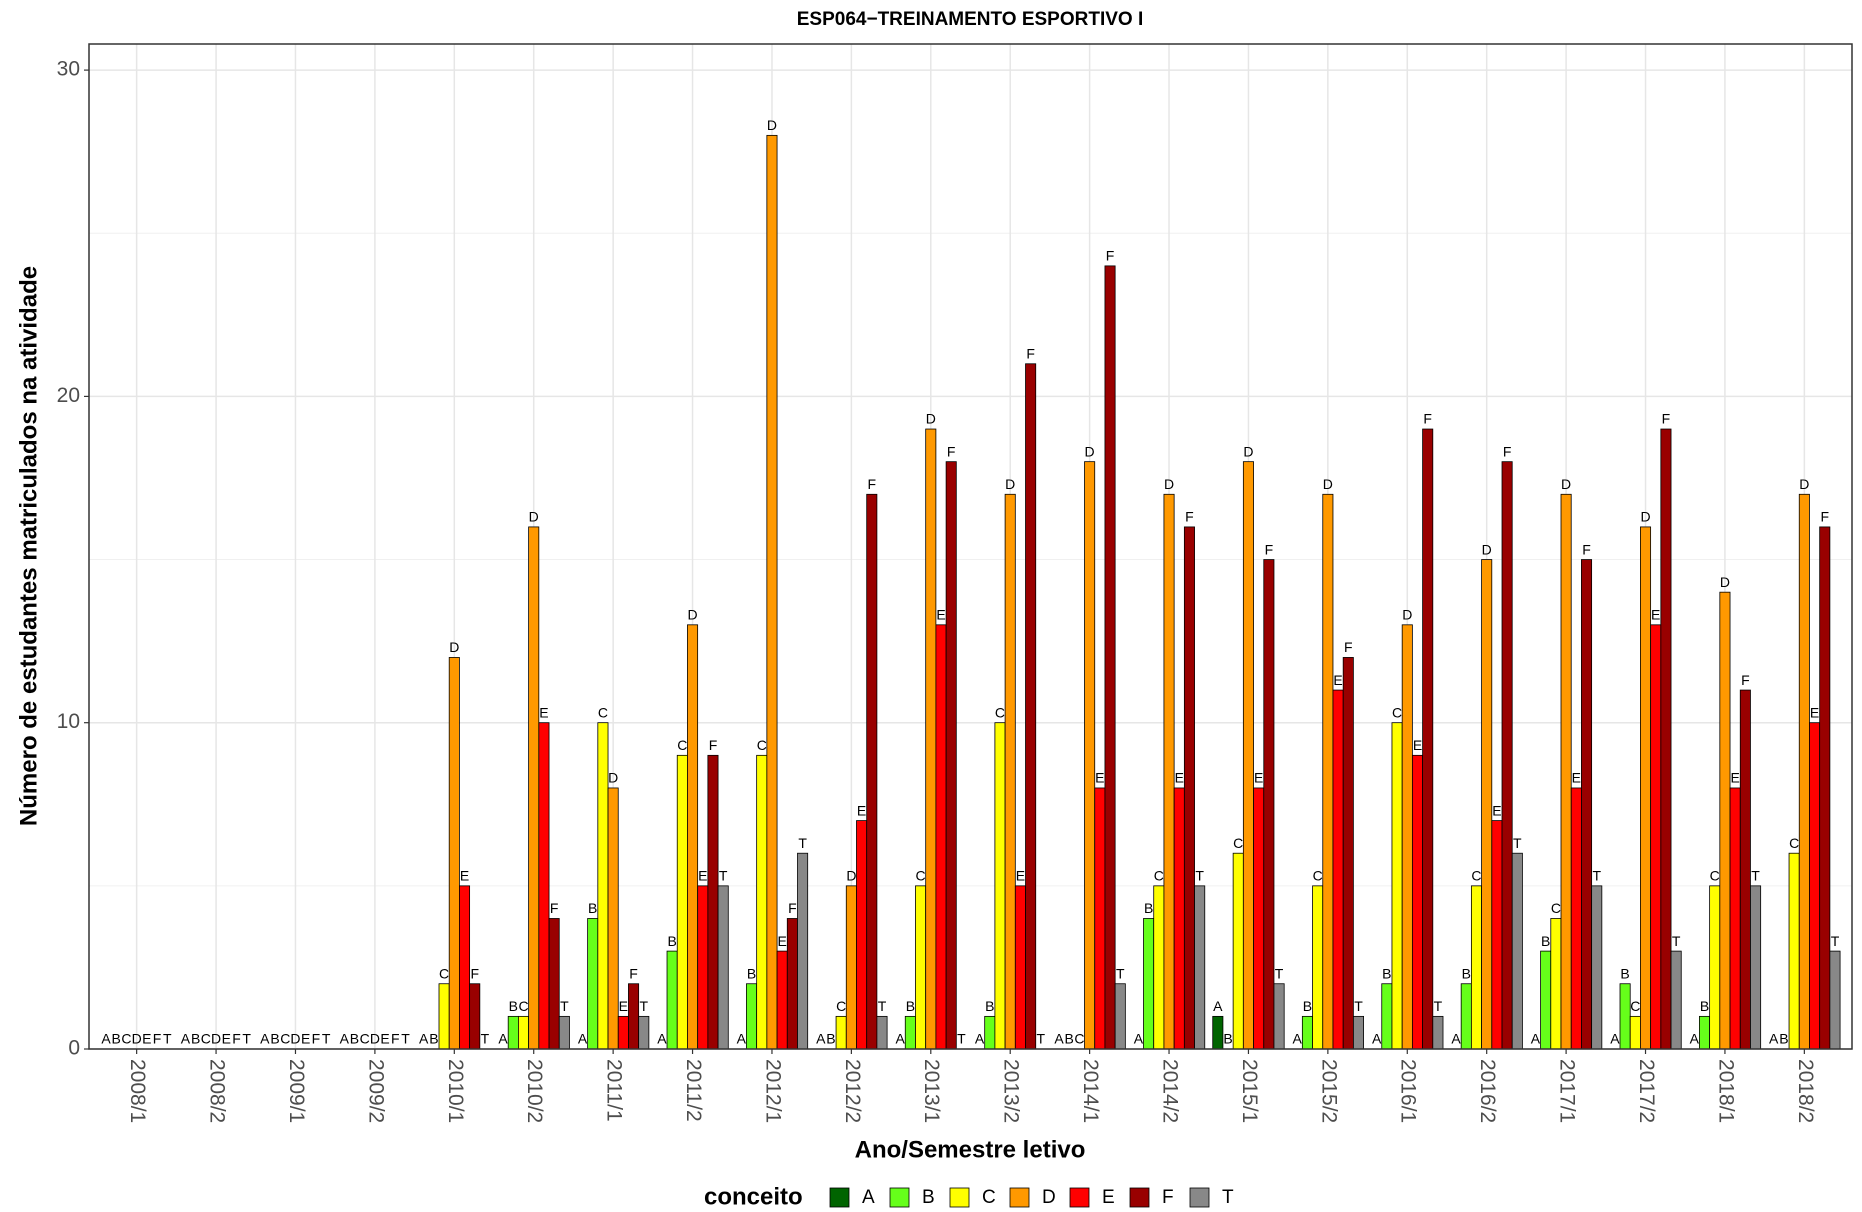 This screenshot has width=1862, height=1212. I want to click on legend-label: T, so click(1228, 1197).